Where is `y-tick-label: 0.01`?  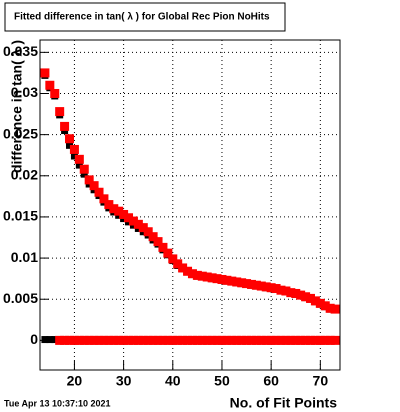 y-tick-label: 0.01 is located at coordinates (24, 257).